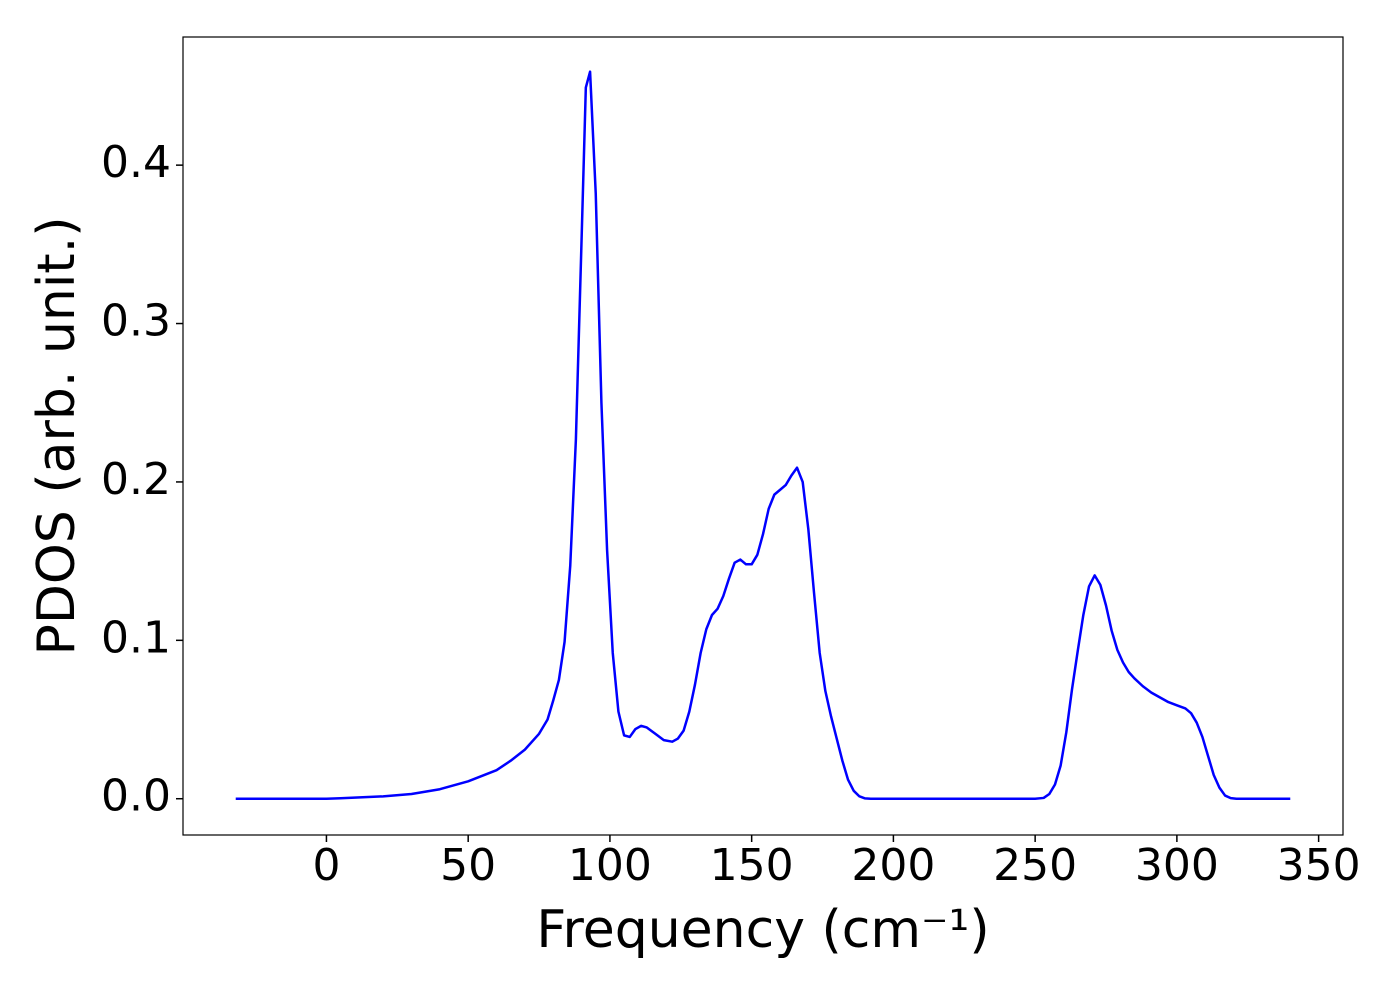 The width and height of the screenshot is (1400, 1000). What do you see at coordinates (136, 637) in the screenshot?
I see `y-tick-label: 0.1` at bounding box center [136, 637].